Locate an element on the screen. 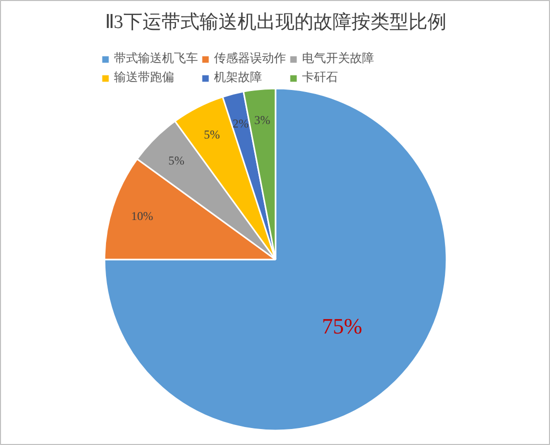  legend-label: 输送带跑偏 is located at coordinates (144, 77).